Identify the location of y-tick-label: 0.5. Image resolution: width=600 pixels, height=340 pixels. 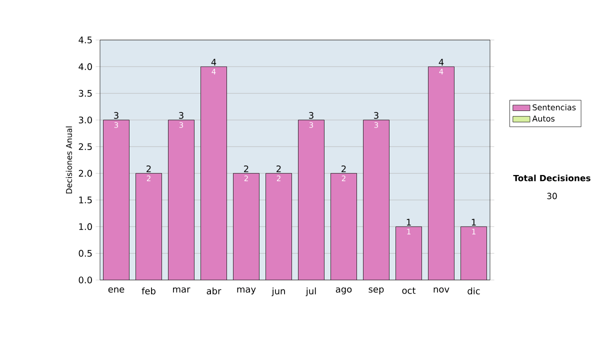
(85, 253).